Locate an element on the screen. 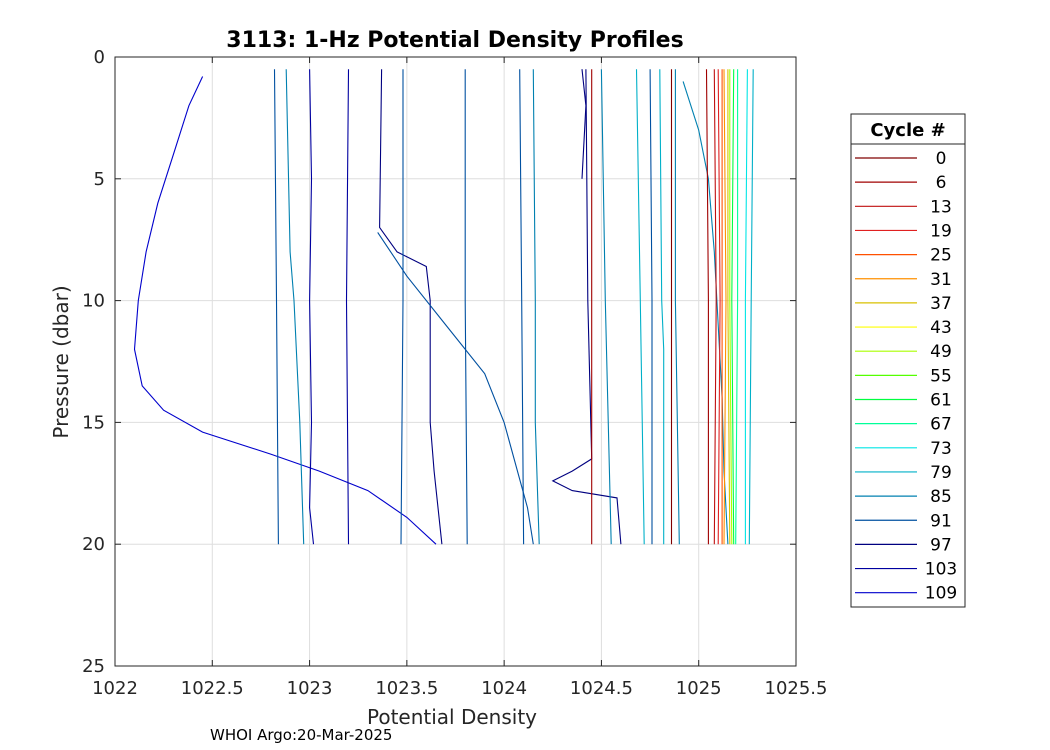 The height and width of the screenshot is (750, 1050). legend-label: 0 is located at coordinates (941, 159).